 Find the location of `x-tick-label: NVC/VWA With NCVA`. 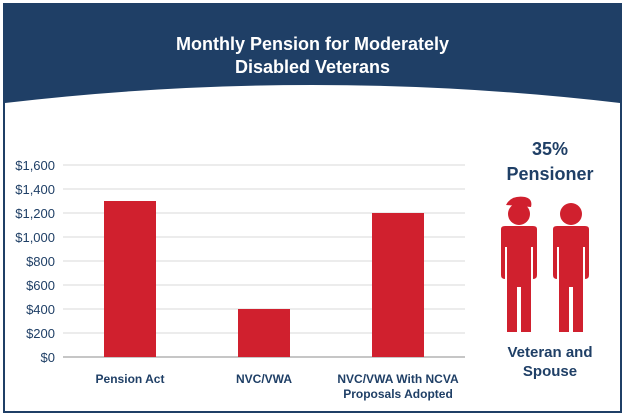

x-tick-label: NVC/VWA With NCVA is located at coordinates (398, 379).